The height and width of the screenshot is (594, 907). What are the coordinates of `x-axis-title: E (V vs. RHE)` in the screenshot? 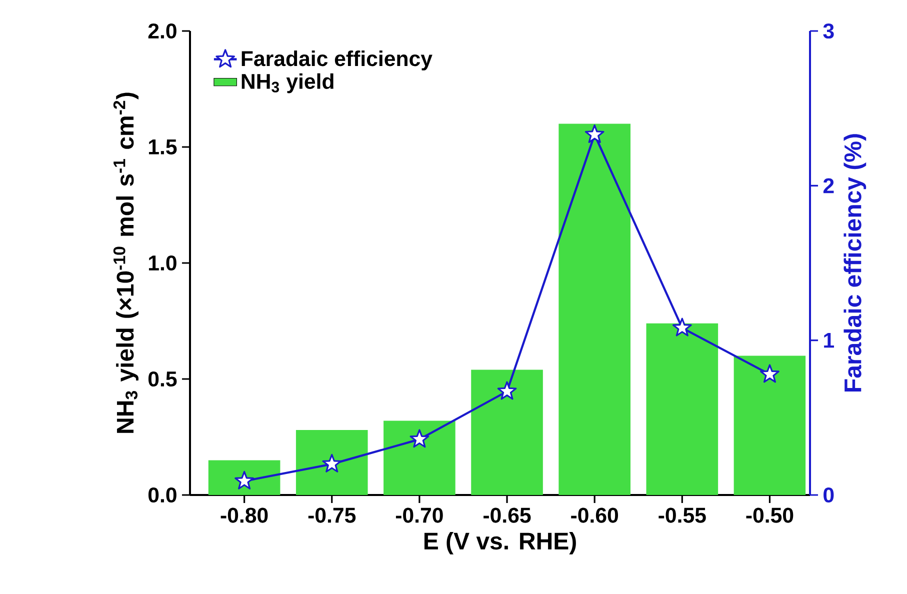 It's located at (500, 543).